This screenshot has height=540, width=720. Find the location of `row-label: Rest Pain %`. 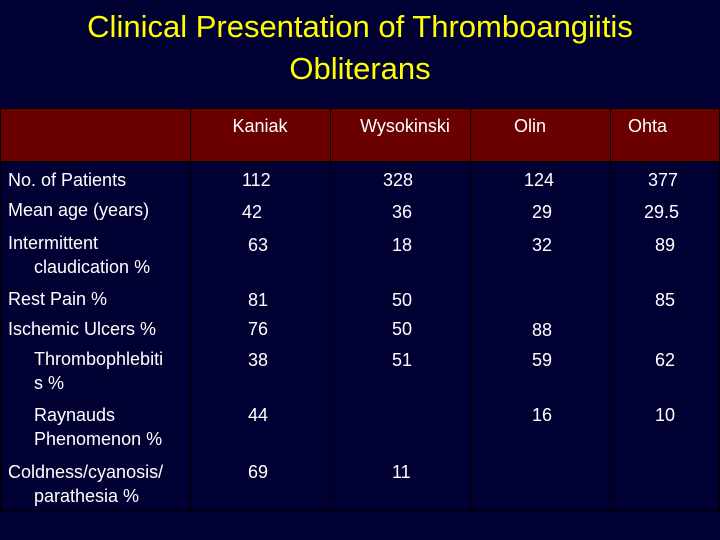

row-label: Rest Pain % is located at coordinates (58, 299).